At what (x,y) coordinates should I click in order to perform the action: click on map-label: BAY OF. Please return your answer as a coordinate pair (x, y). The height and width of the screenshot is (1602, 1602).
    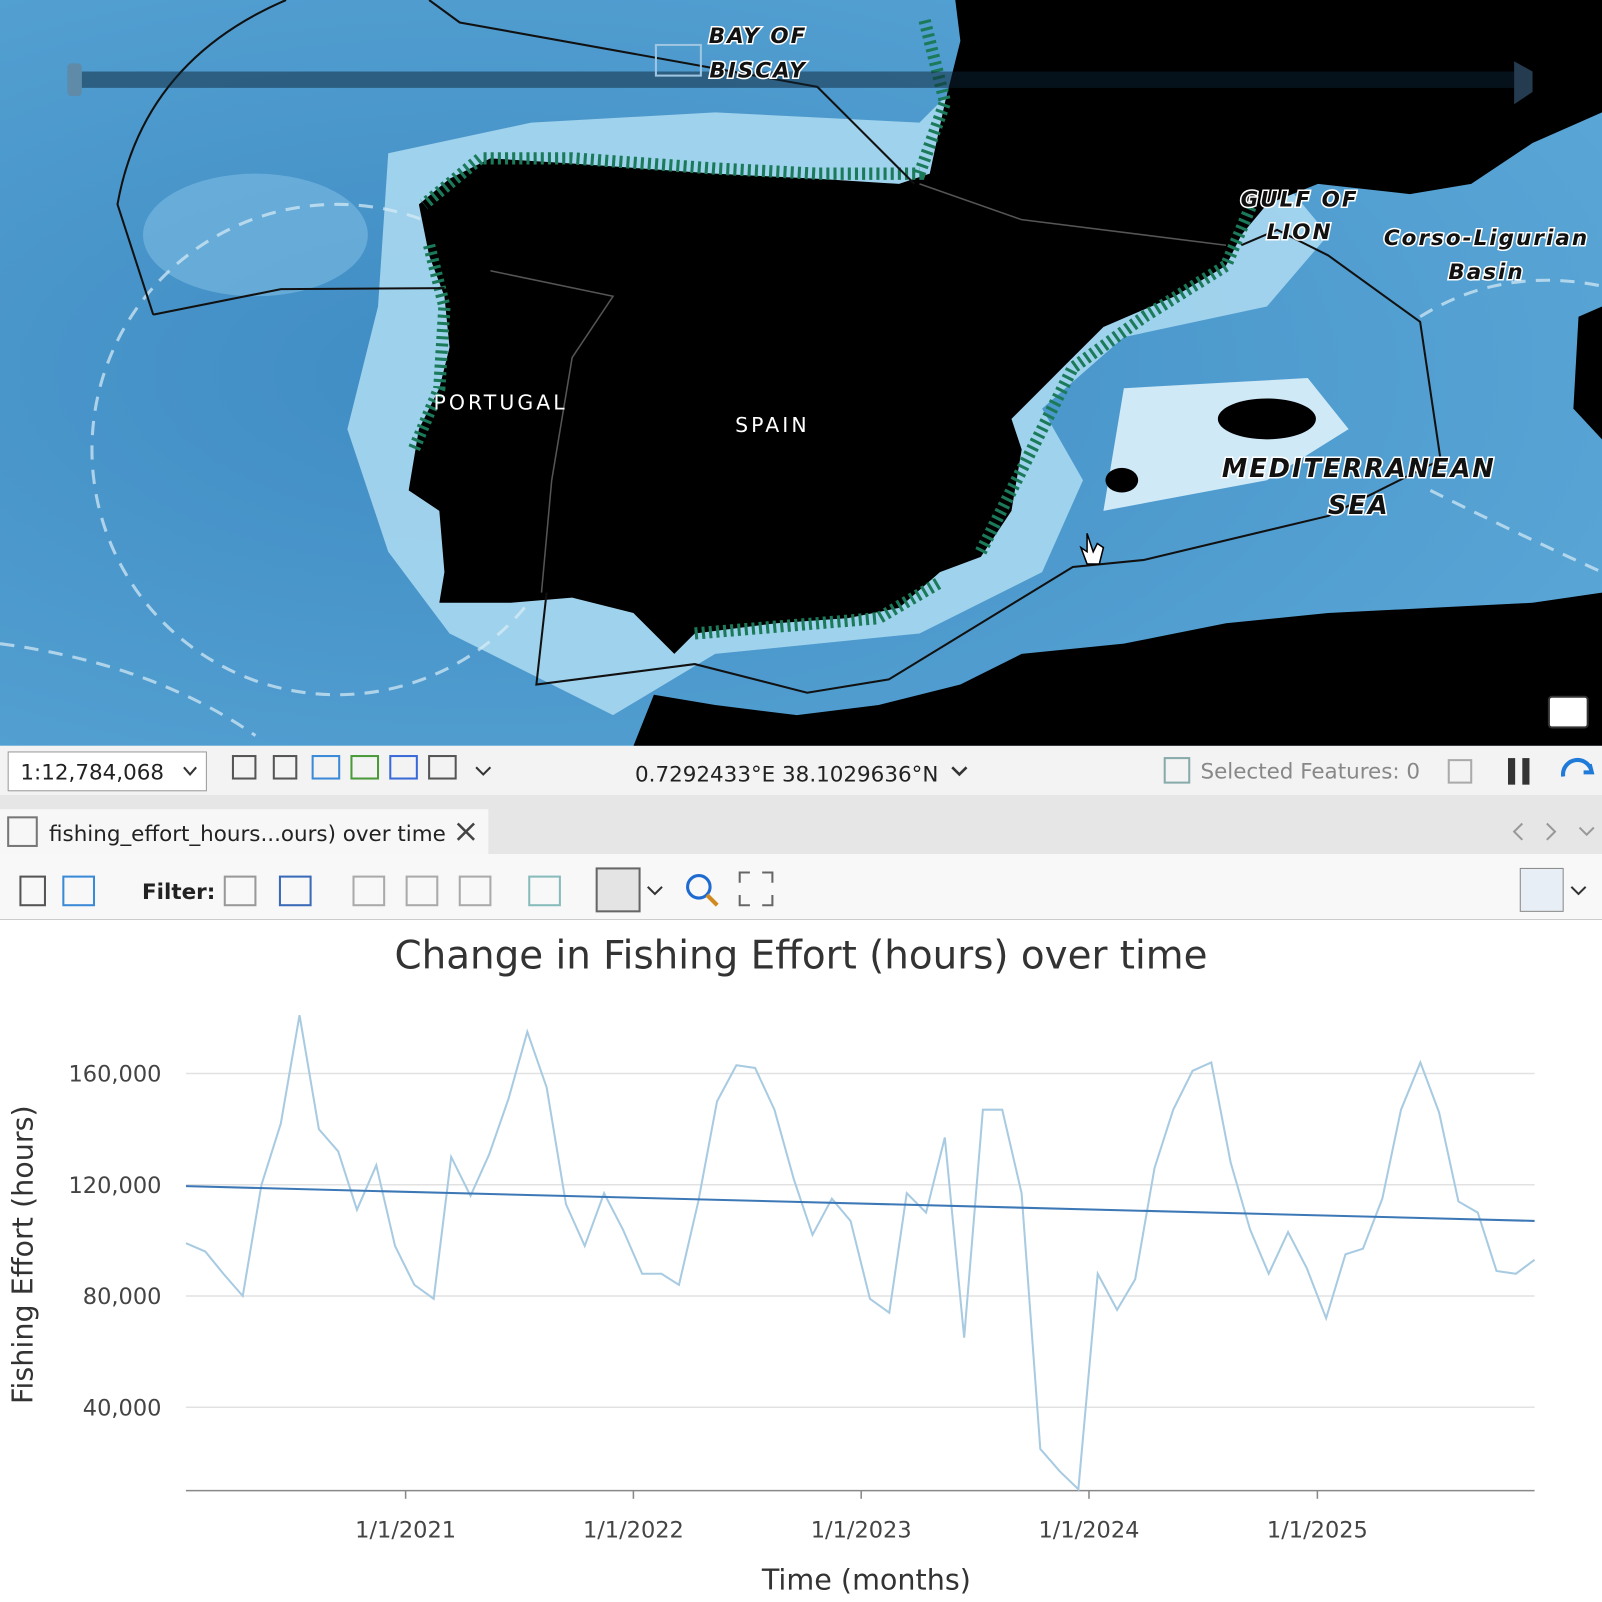
    Looking at the image, I should click on (758, 36).